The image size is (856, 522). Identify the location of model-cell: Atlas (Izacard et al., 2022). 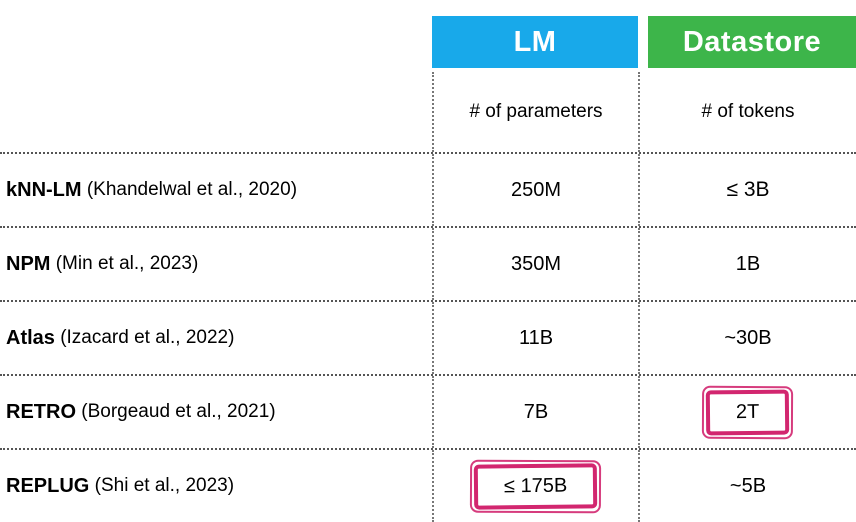
(216, 338).